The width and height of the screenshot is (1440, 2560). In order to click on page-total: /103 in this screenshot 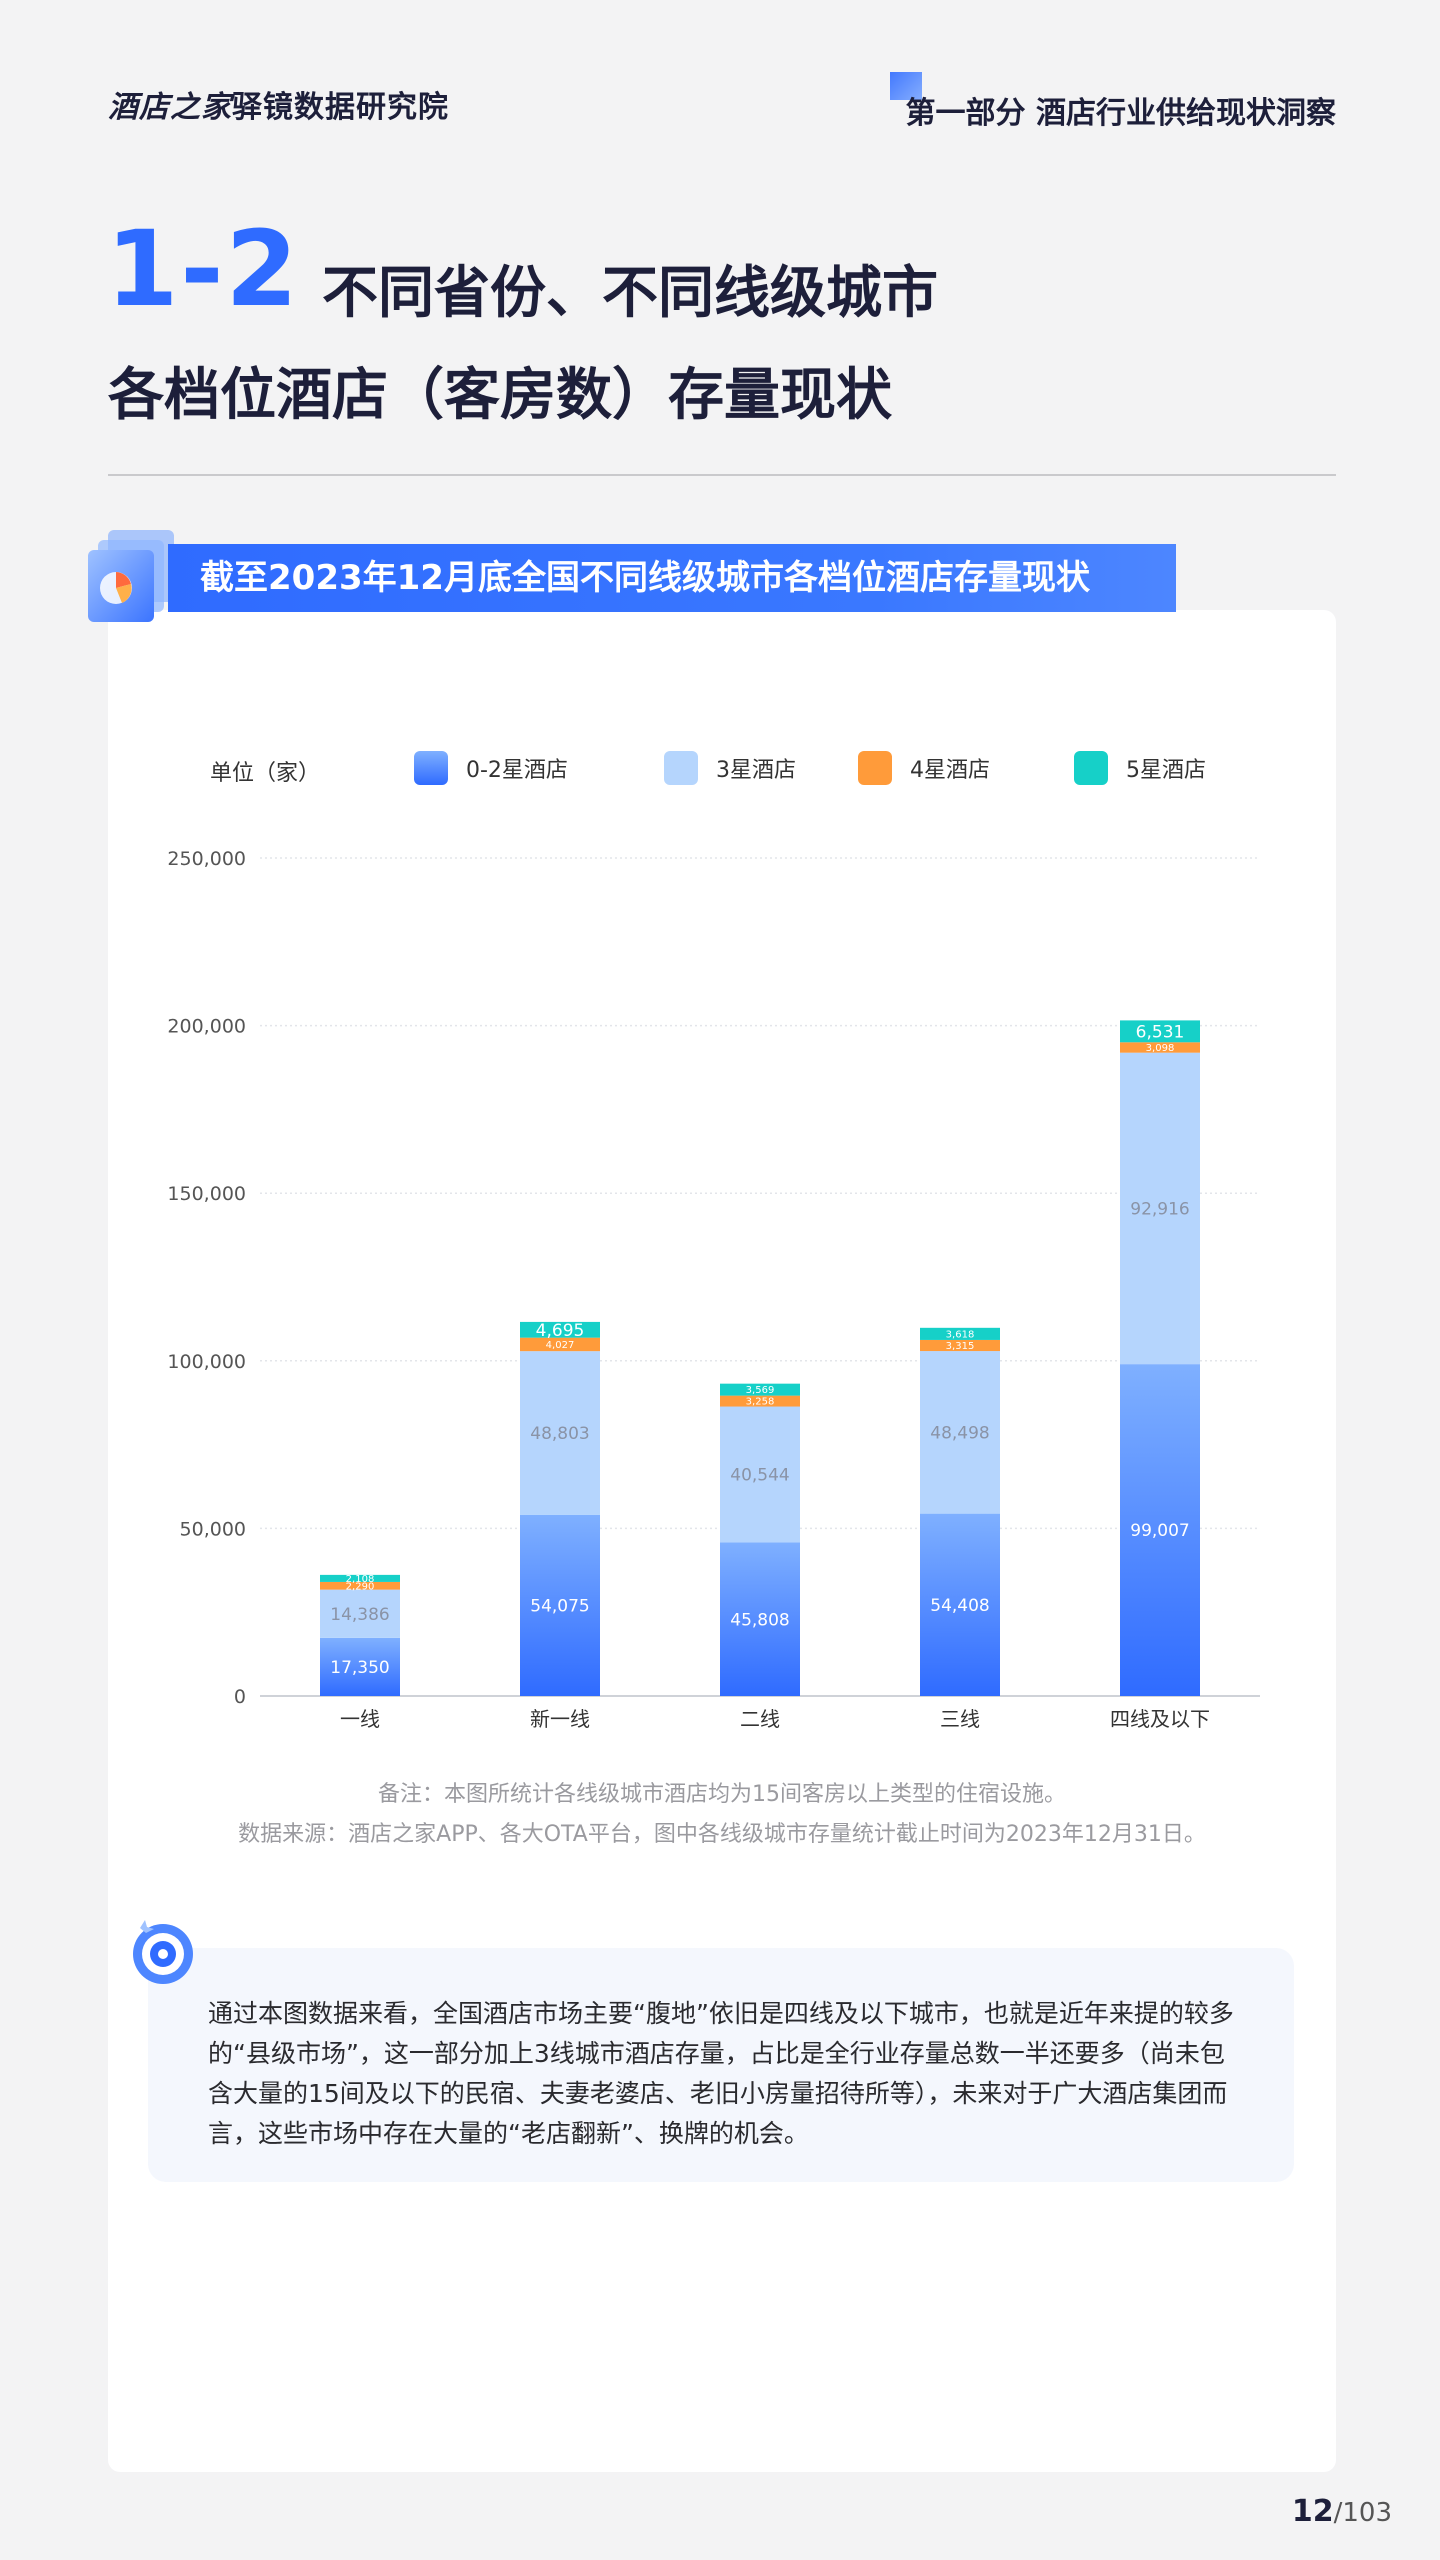, I will do `click(1362, 2513)`.